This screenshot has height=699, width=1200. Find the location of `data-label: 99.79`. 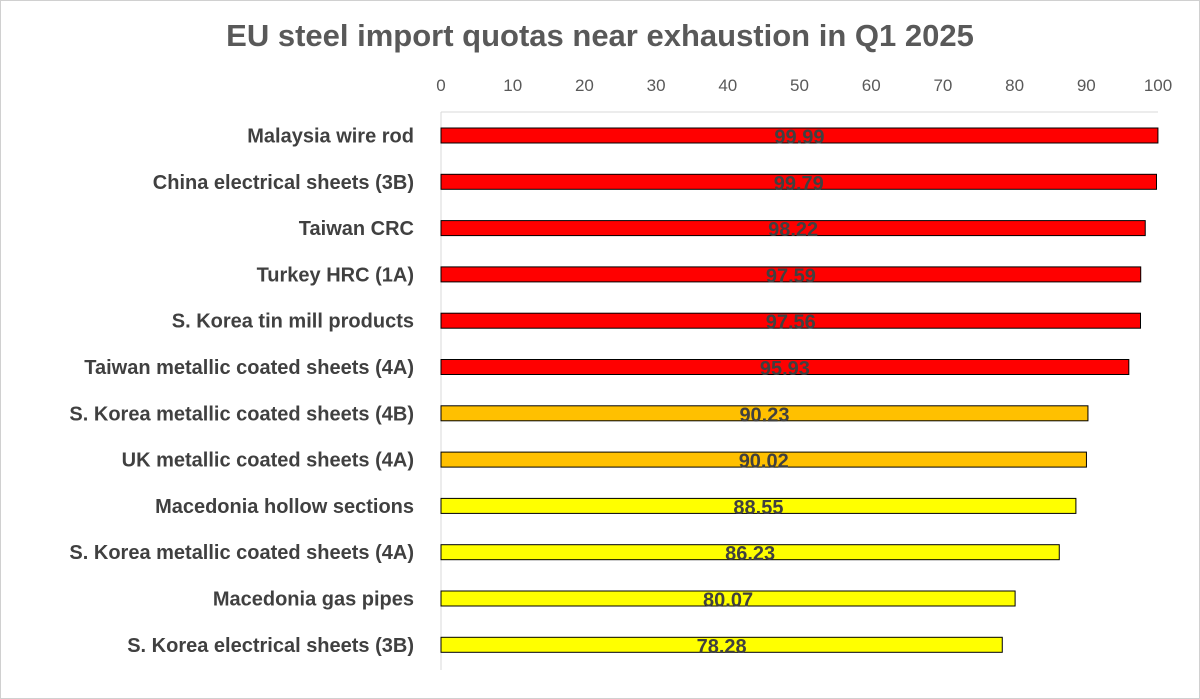

data-label: 99.79 is located at coordinates (799, 184).